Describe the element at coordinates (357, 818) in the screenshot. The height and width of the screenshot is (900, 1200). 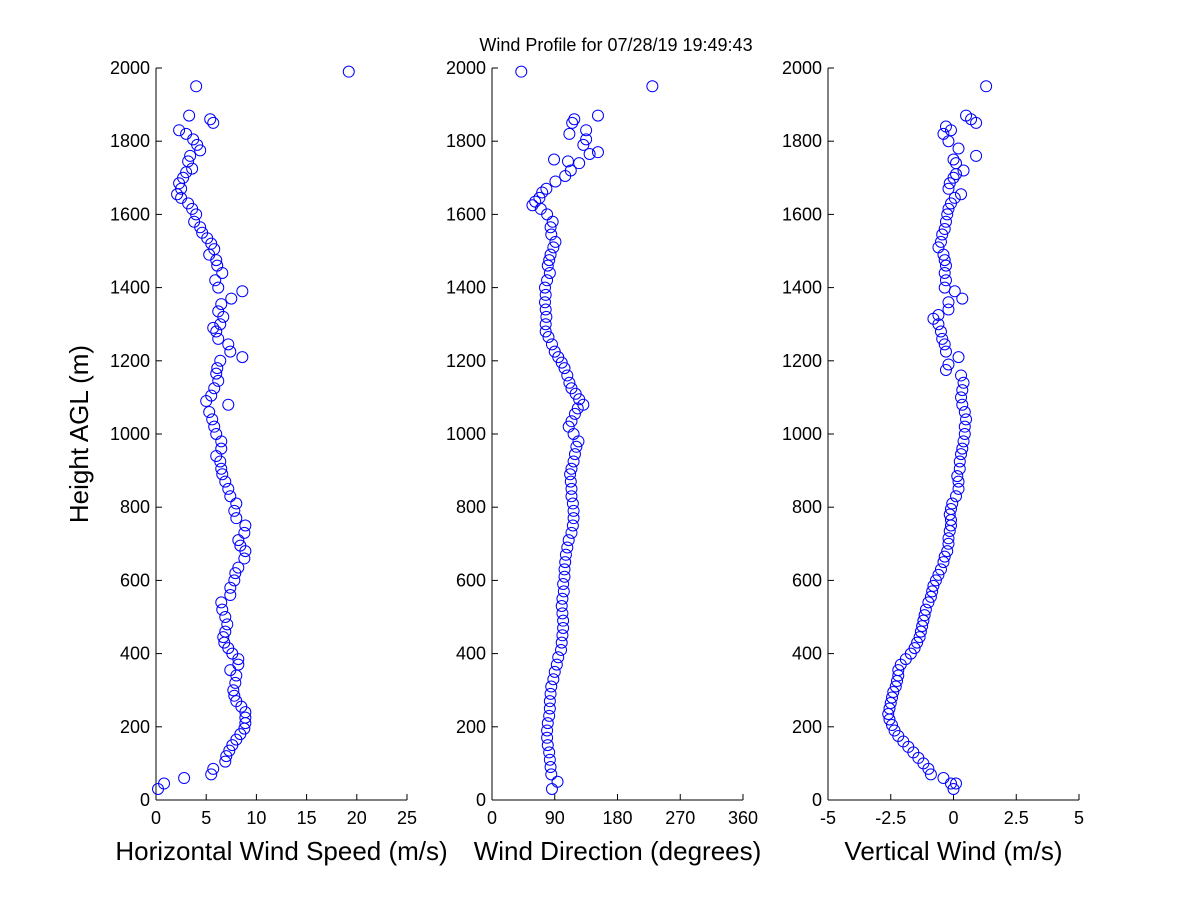
I see `x-tick-label: 20` at that location.